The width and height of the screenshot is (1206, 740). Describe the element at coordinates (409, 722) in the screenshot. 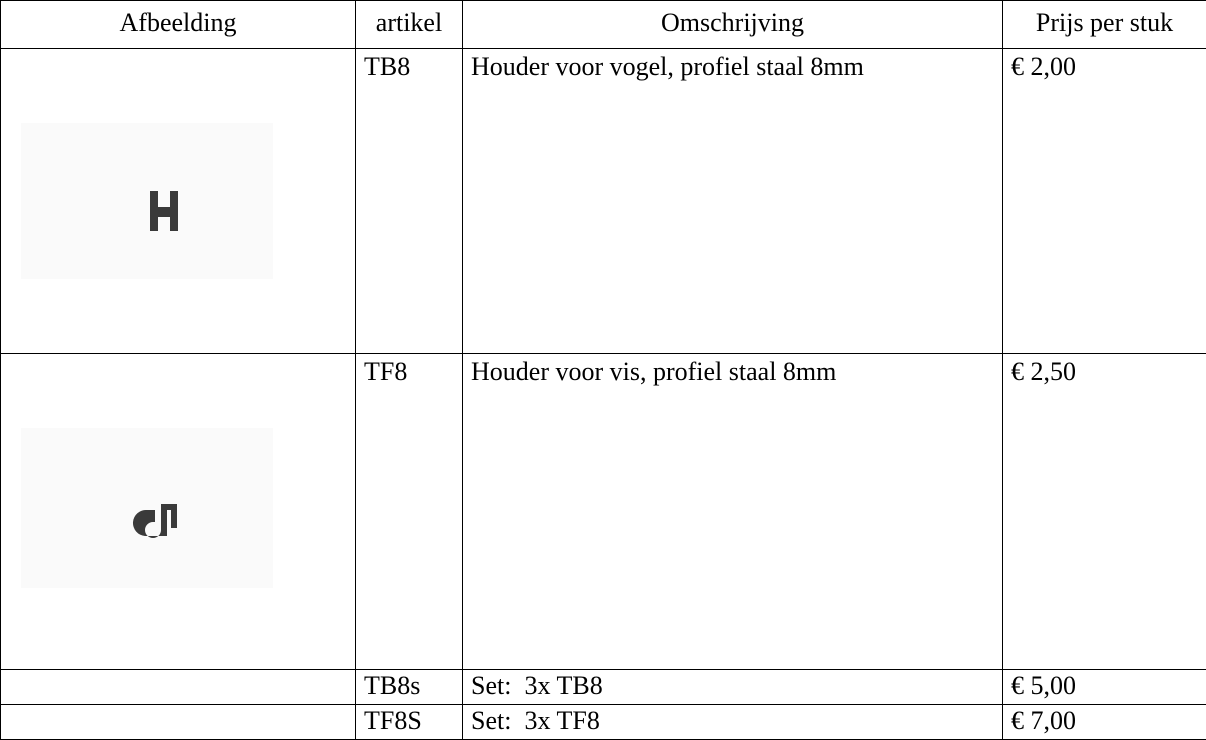

I see `article-cell: TF8S` at that location.